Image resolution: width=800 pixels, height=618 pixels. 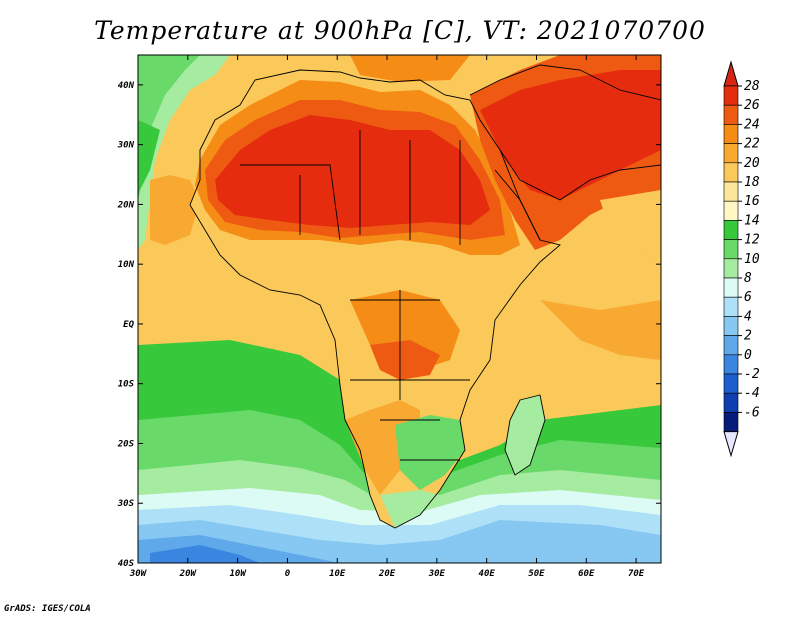 What do you see at coordinates (126, 504) in the screenshot?
I see `lat-tick-label: 30S` at bounding box center [126, 504].